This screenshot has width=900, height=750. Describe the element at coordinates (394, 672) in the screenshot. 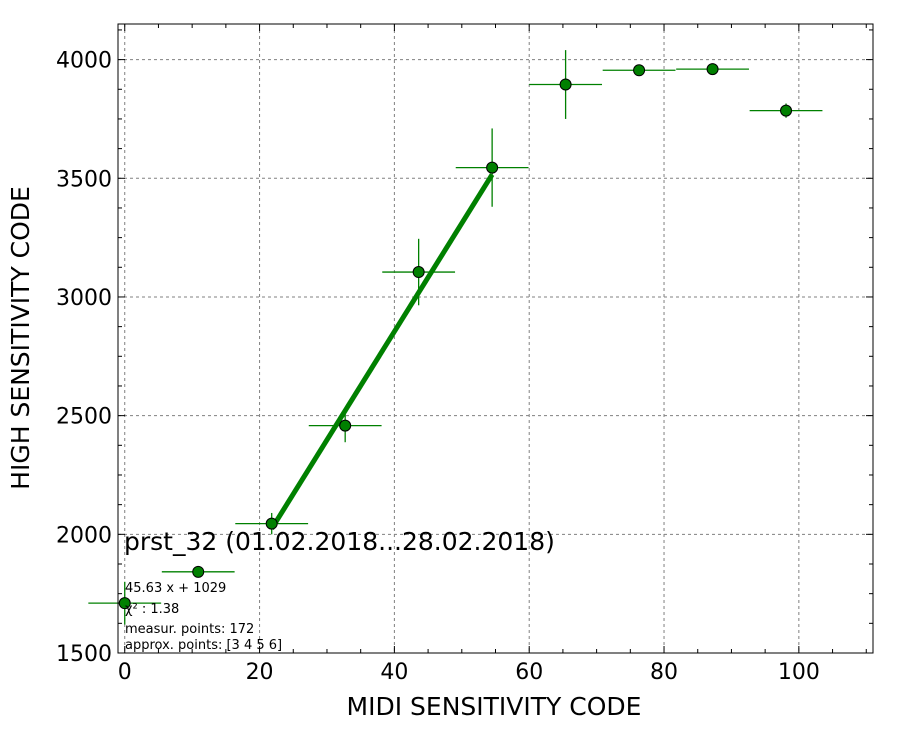

I see `x-tick-label: 40` at that location.